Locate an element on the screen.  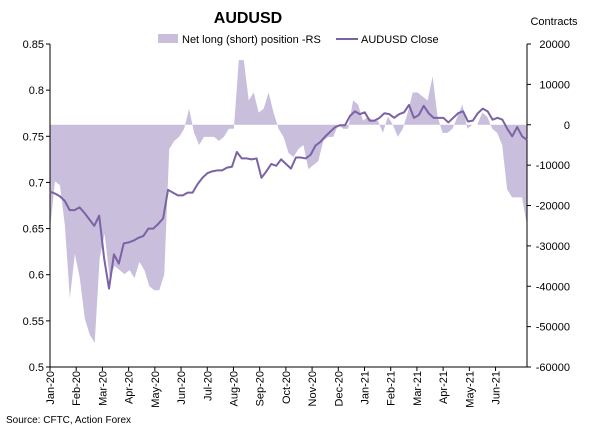
x-tick-label: Mar-21 is located at coordinates (418, 388).